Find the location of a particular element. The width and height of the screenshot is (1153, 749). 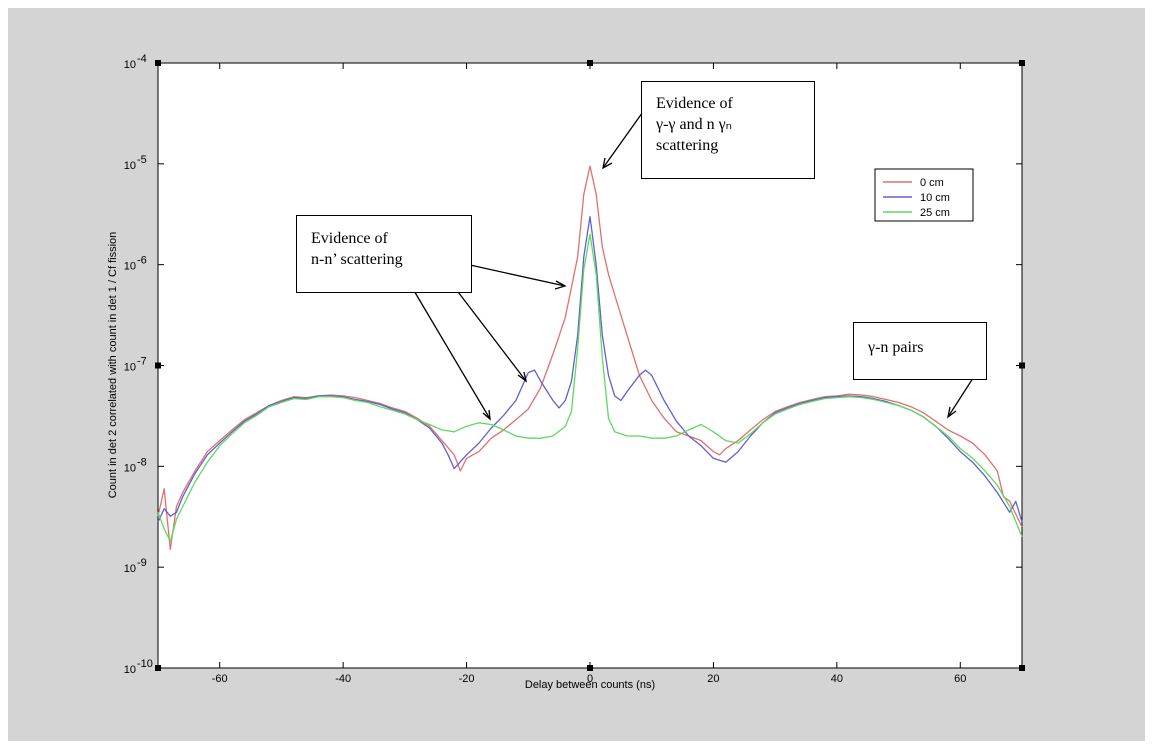

x-tick-label: -20 is located at coordinates (467, 679).